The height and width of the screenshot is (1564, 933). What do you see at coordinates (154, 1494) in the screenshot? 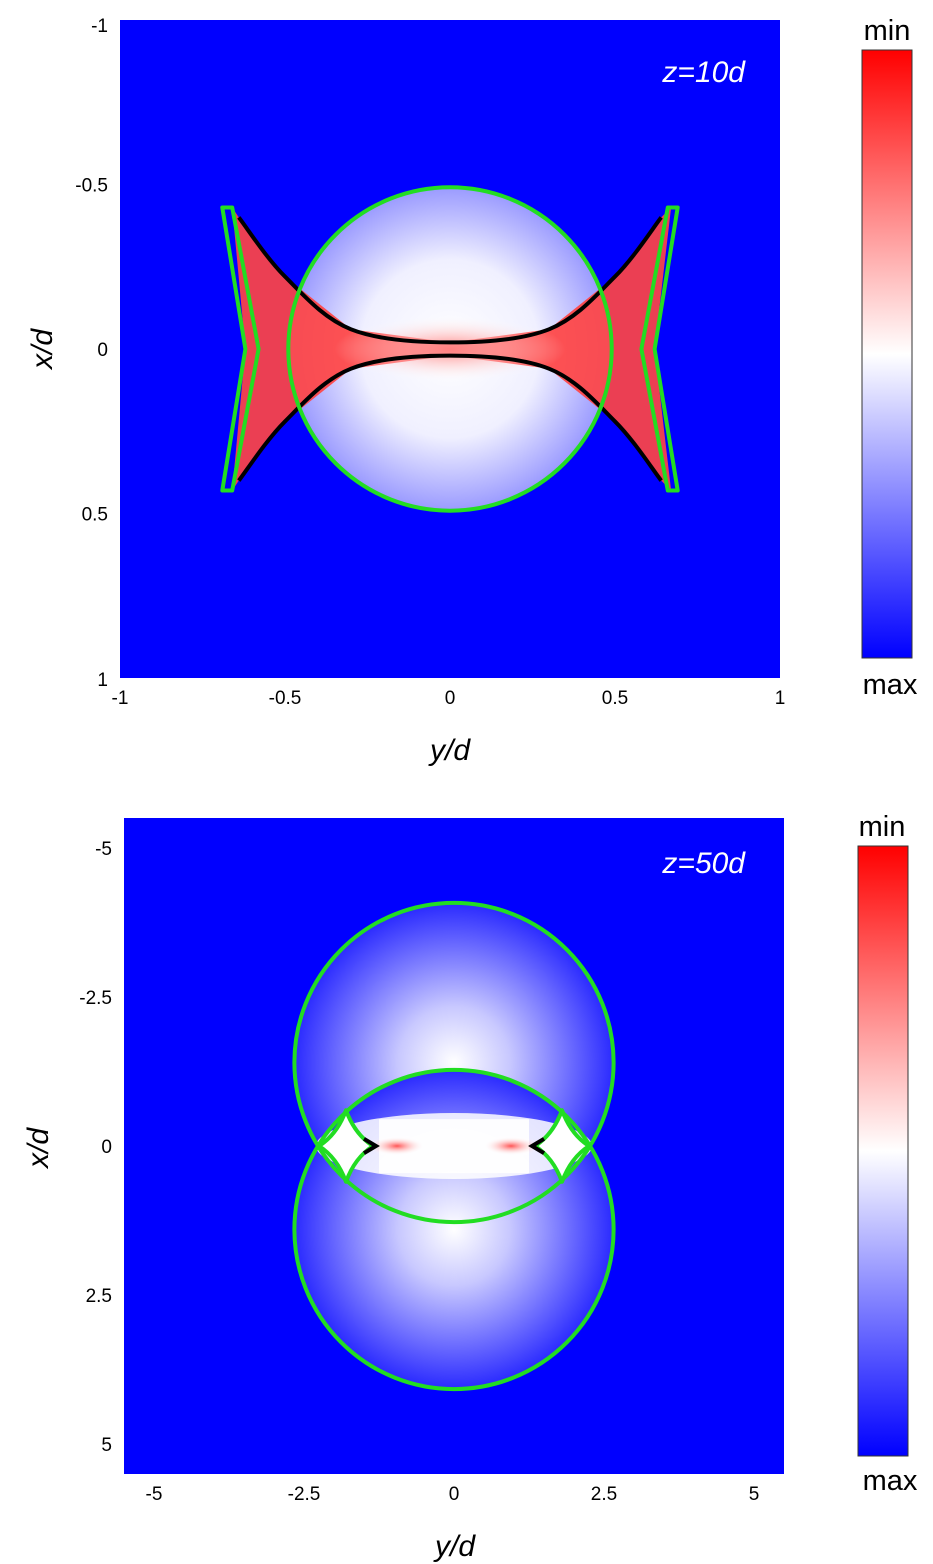
I see `x-tick-label: -5` at bounding box center [154, 1494].